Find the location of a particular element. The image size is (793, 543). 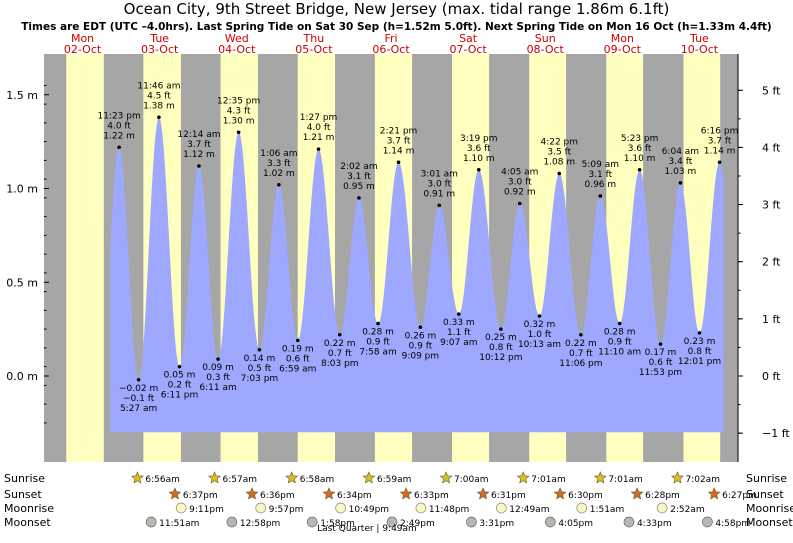

sunset-time: 6:27pm is located at coordinates (739, 496).